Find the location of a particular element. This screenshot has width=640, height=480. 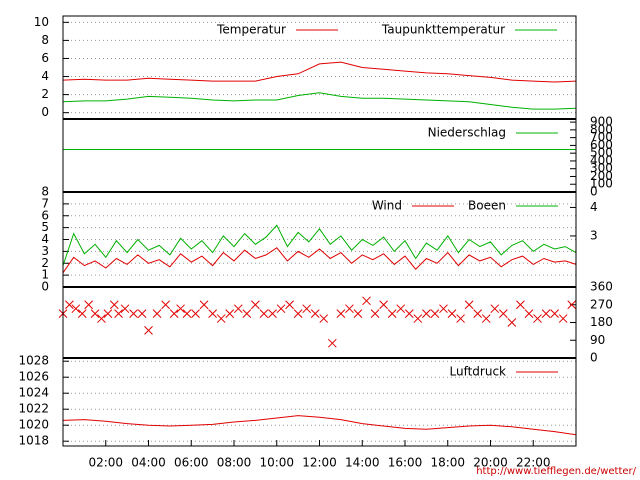

y2-tick-label: 200 is located at coordinates (601, 176).